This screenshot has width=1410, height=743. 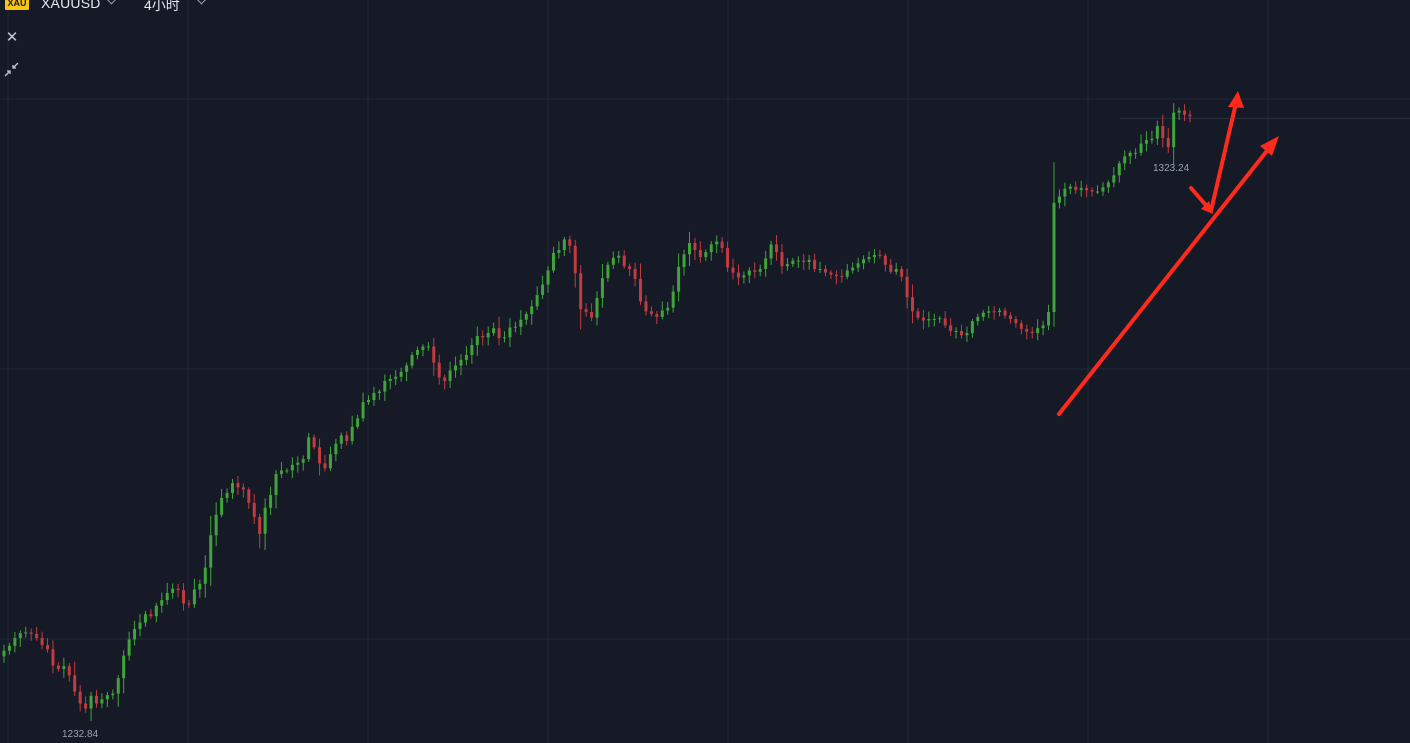 I want to click on collapse-arrows-icon, so click(x=11, y=69).